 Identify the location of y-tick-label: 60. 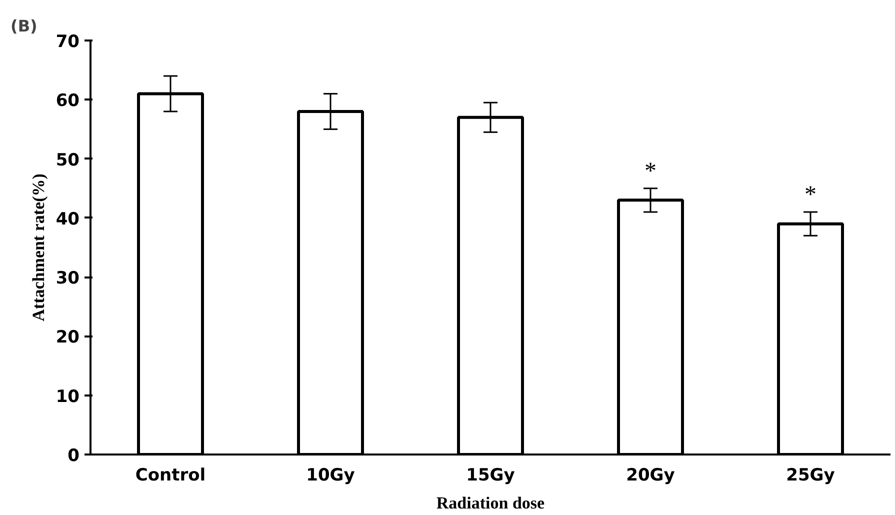
(68, 101).